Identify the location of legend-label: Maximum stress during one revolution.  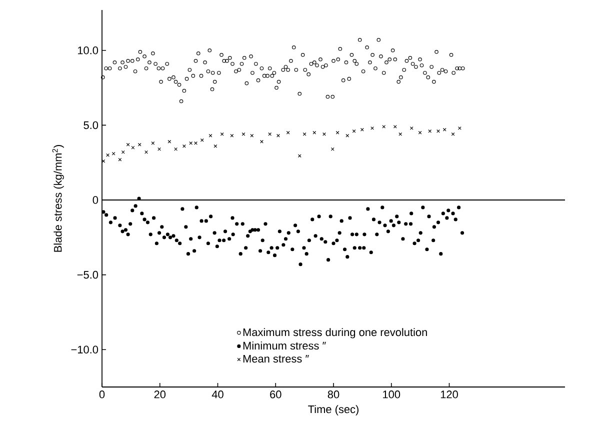
(335, 333).